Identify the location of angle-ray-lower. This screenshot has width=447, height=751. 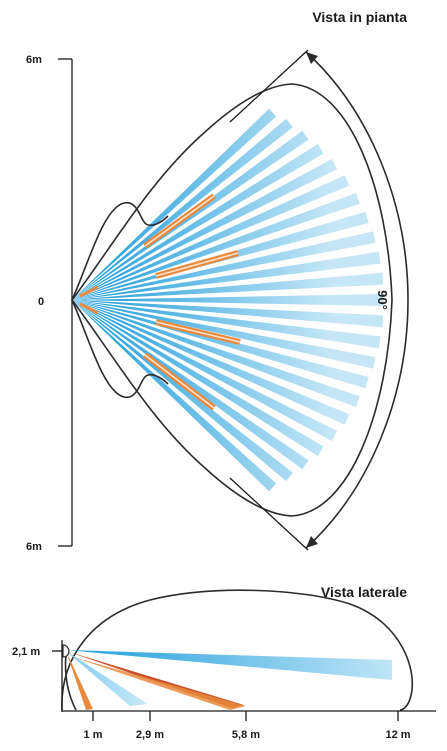
(269, 514).